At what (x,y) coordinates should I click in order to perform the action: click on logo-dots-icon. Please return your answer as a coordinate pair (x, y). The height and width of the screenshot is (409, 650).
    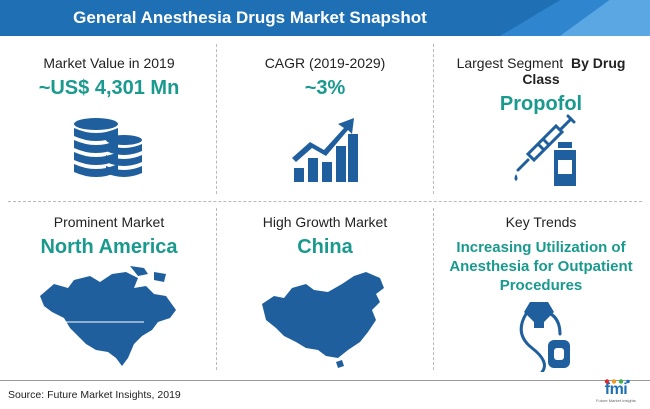
    Looking at the image, I should click on (617, 381).